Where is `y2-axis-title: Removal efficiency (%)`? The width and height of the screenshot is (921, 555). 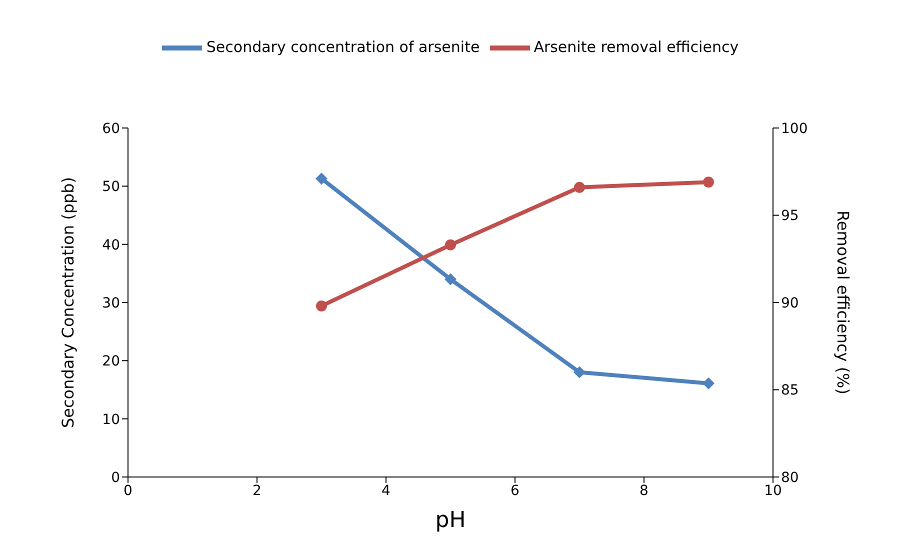 y2-axis-title: Removal efficiency (%) is located at coordinates (842, 302).